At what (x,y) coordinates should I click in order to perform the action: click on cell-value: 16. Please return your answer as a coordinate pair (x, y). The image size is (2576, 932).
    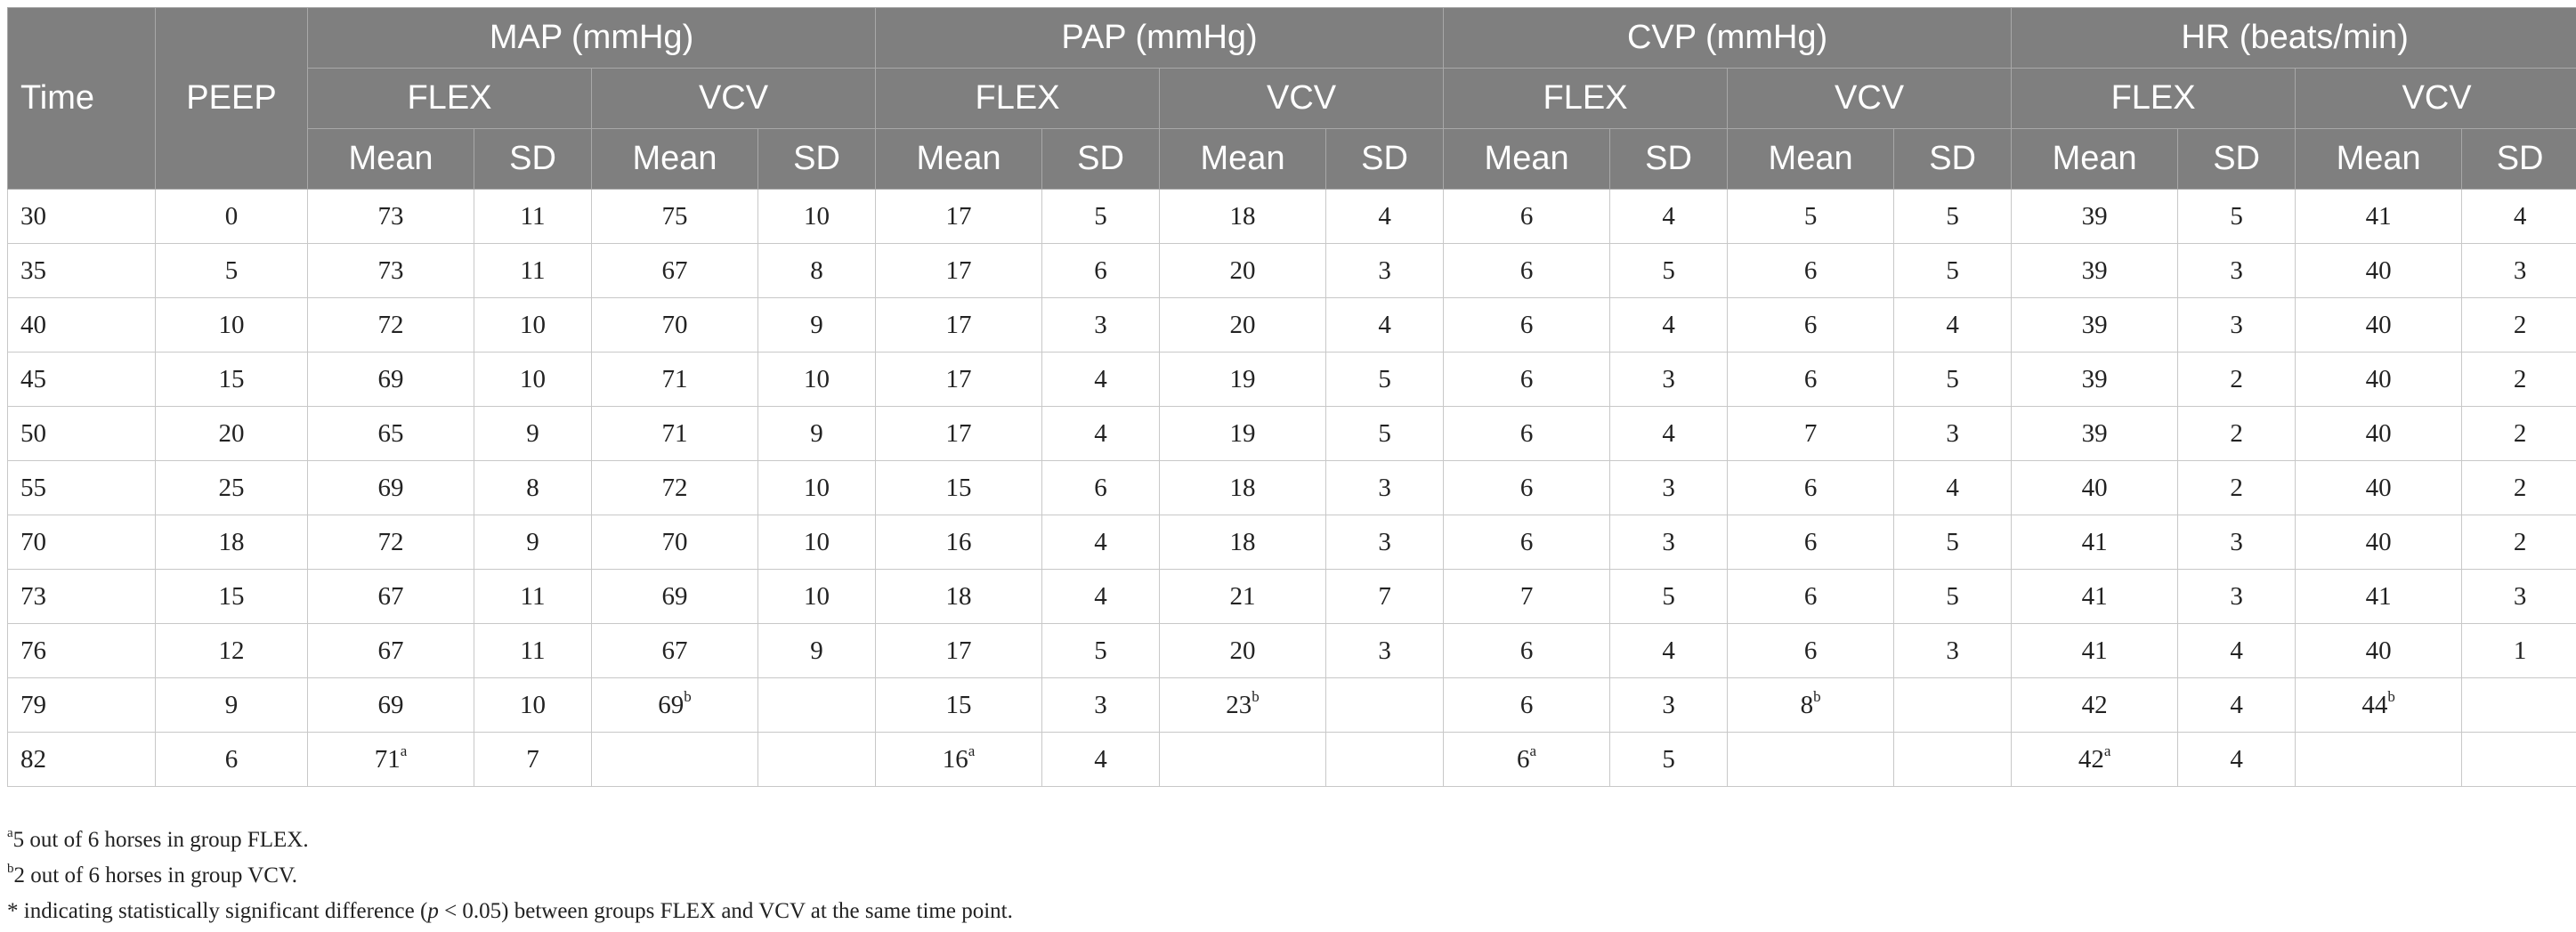
    Looking at the image, I should click on (959, 541).